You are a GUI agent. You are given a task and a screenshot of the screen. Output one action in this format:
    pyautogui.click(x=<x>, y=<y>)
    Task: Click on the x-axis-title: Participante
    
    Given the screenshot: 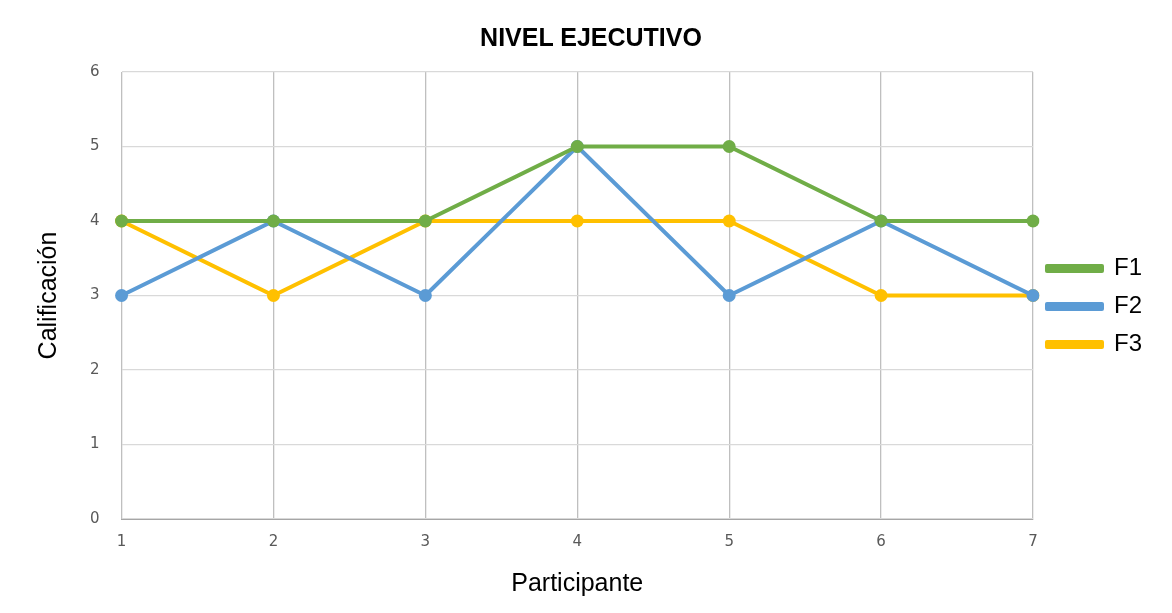 What is the action you would take?
    pyautogui.click(x=577, y=581)
    